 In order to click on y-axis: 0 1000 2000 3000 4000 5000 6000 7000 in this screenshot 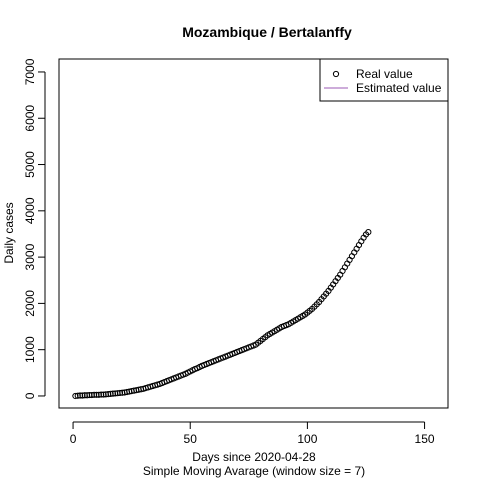, I will do `click(34, 228)`.